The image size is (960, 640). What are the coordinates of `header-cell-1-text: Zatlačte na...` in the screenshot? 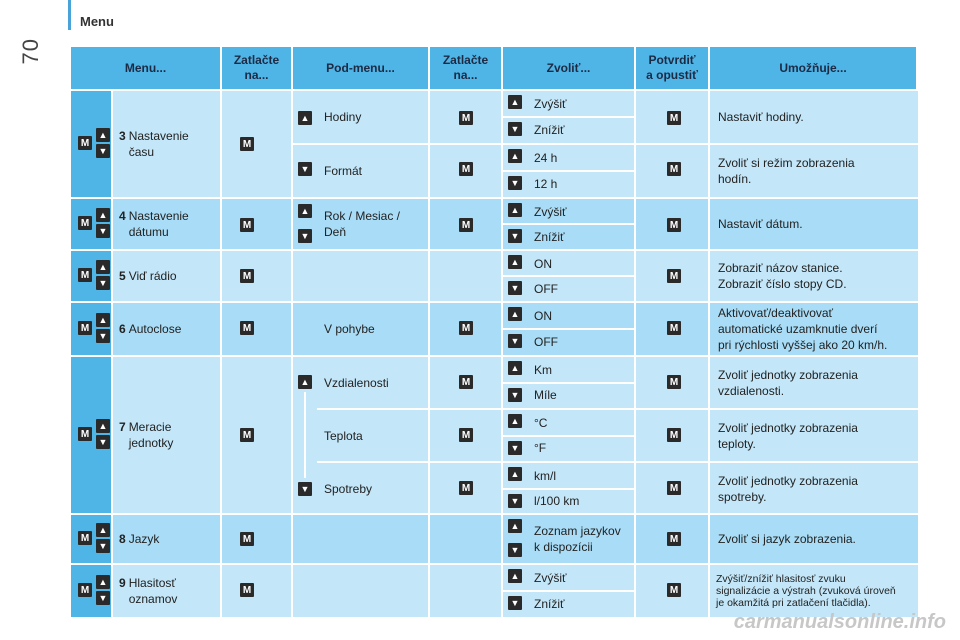 It's located at (256, 67).